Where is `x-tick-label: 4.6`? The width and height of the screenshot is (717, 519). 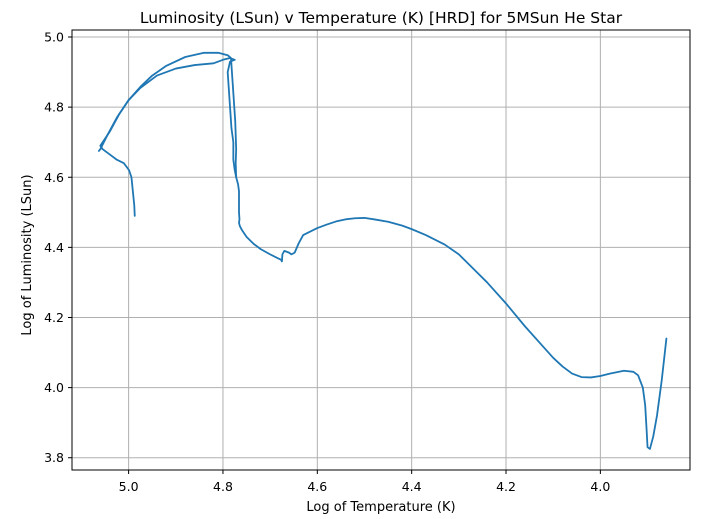
x-tick-label: 4.6 is located at coordinates (317, 486).